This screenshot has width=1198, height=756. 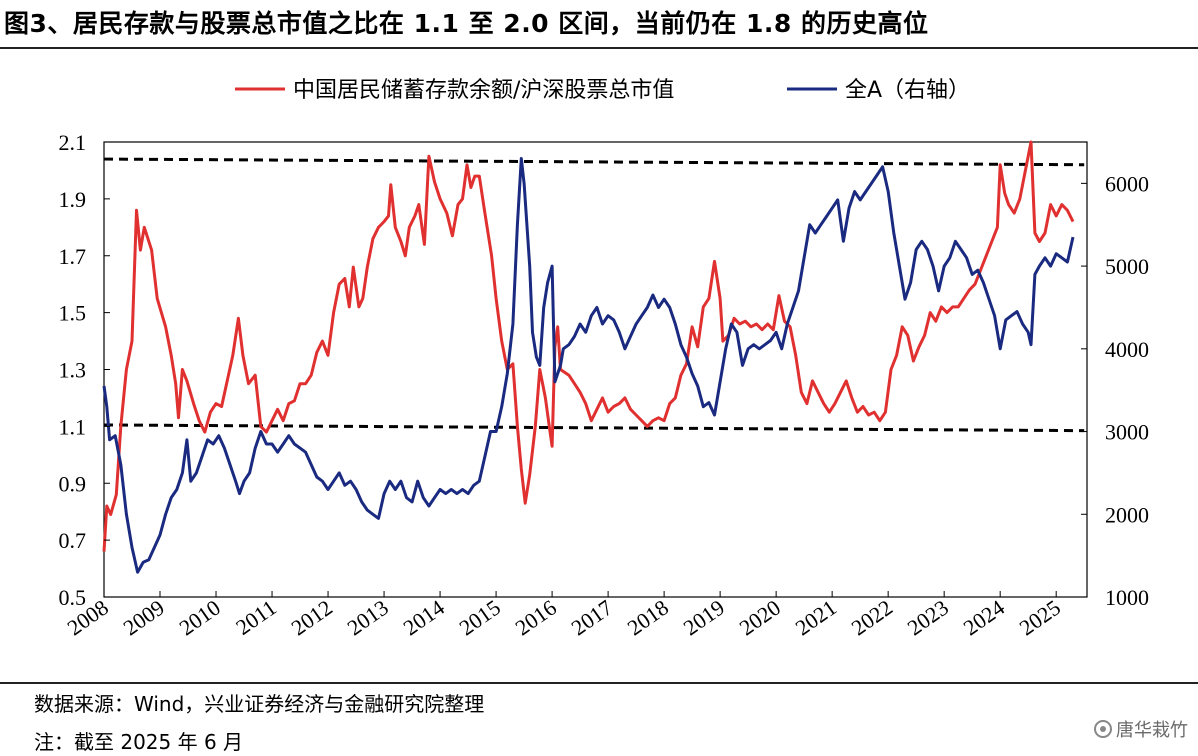 What do you see at coordinates (704, 618) in the screenshot?
I see `x-tick-label: 2019` at bounding box center [704, 618].